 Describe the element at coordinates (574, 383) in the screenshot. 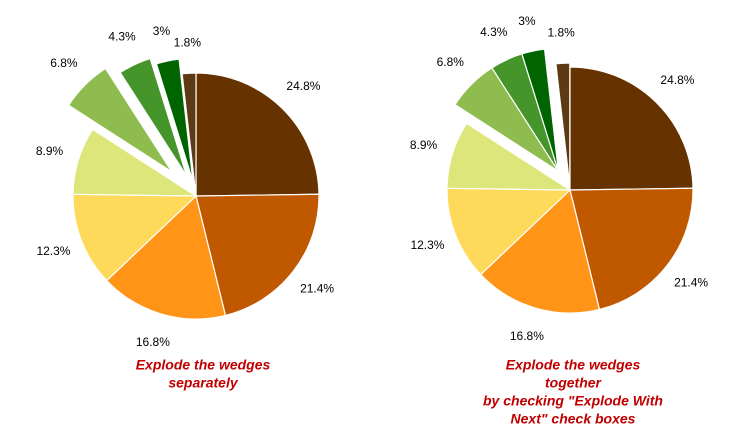

I see `chart-caption: together` at that location.